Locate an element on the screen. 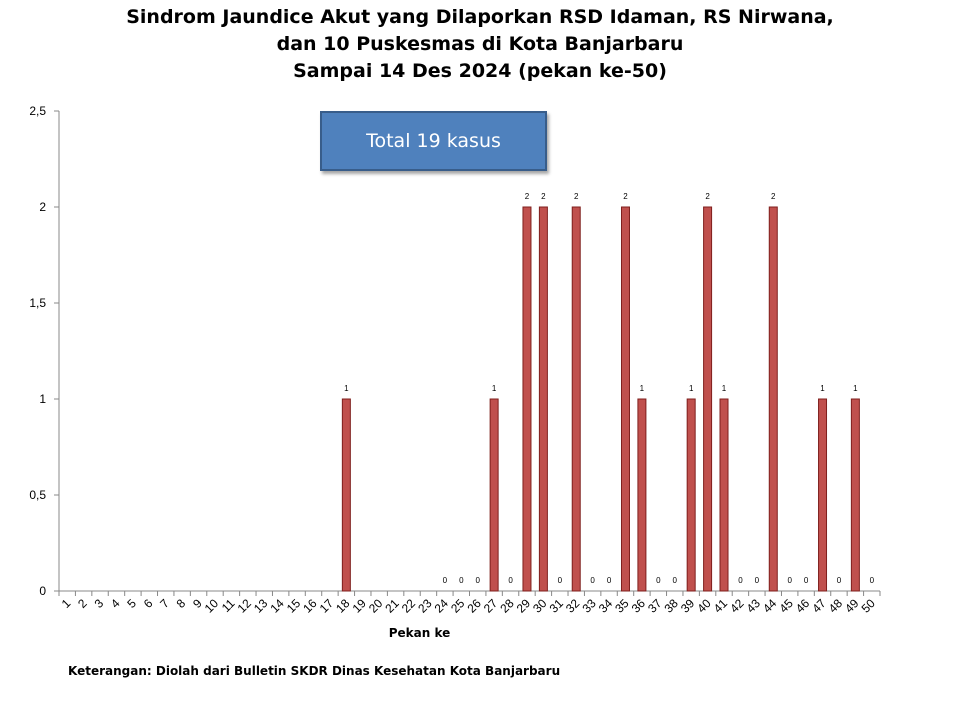 This screenshot has height=720, width=960. y-tick-label: 2 is located at coordinates (42, 207).